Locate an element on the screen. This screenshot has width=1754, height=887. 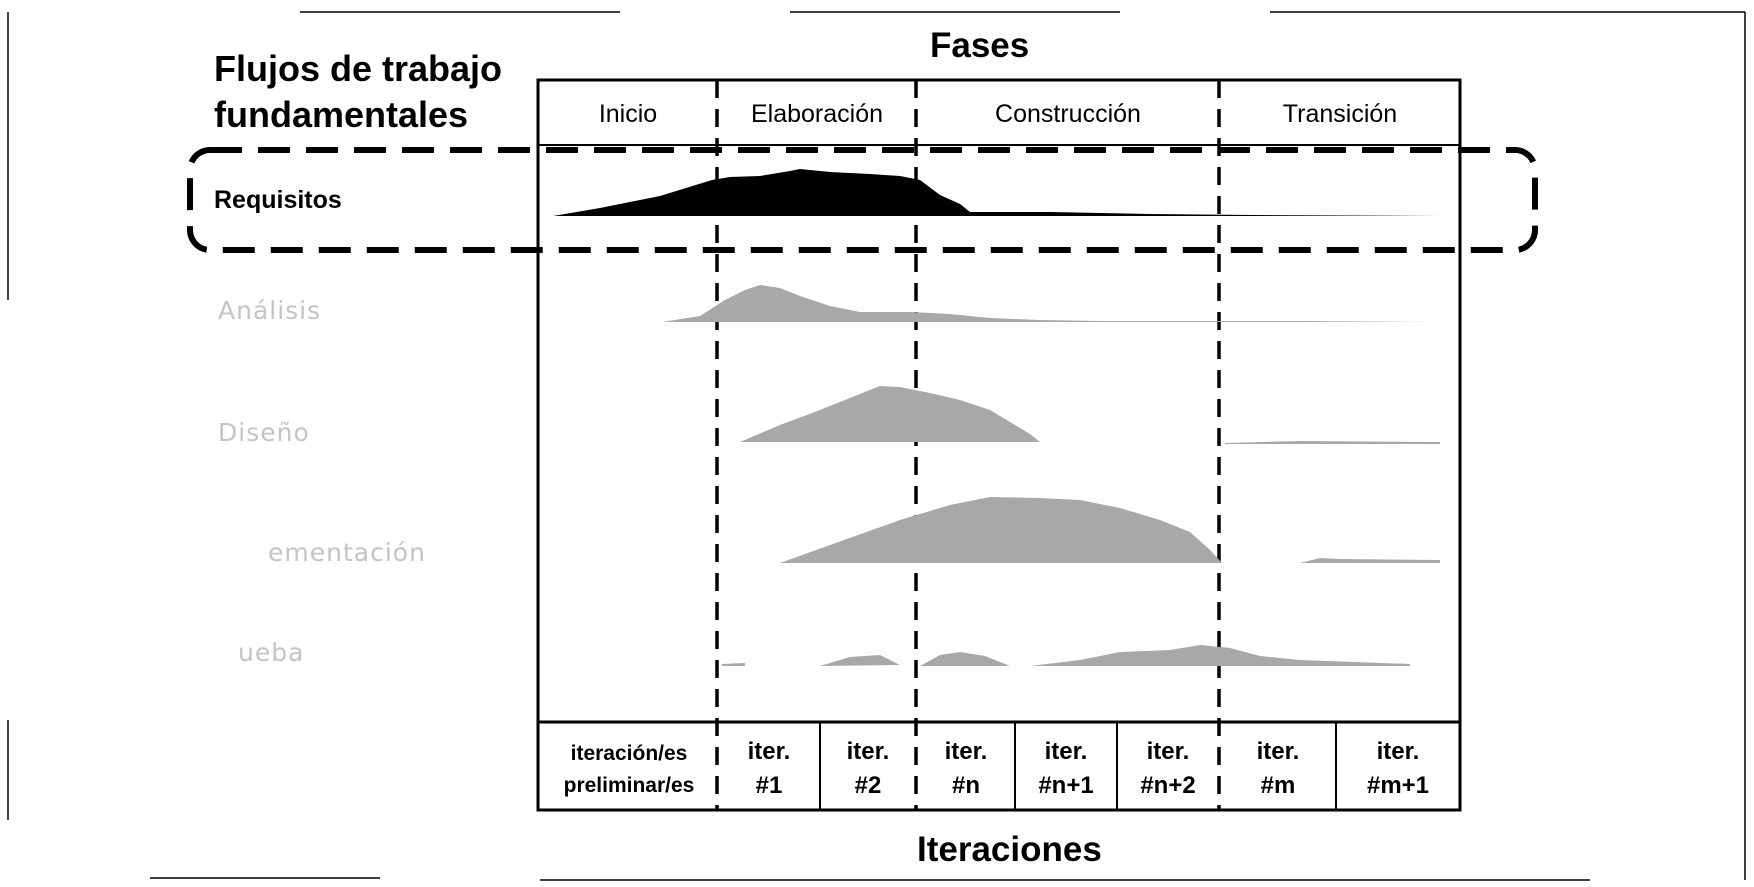
highlight-box is located at coordinates (862, 200).